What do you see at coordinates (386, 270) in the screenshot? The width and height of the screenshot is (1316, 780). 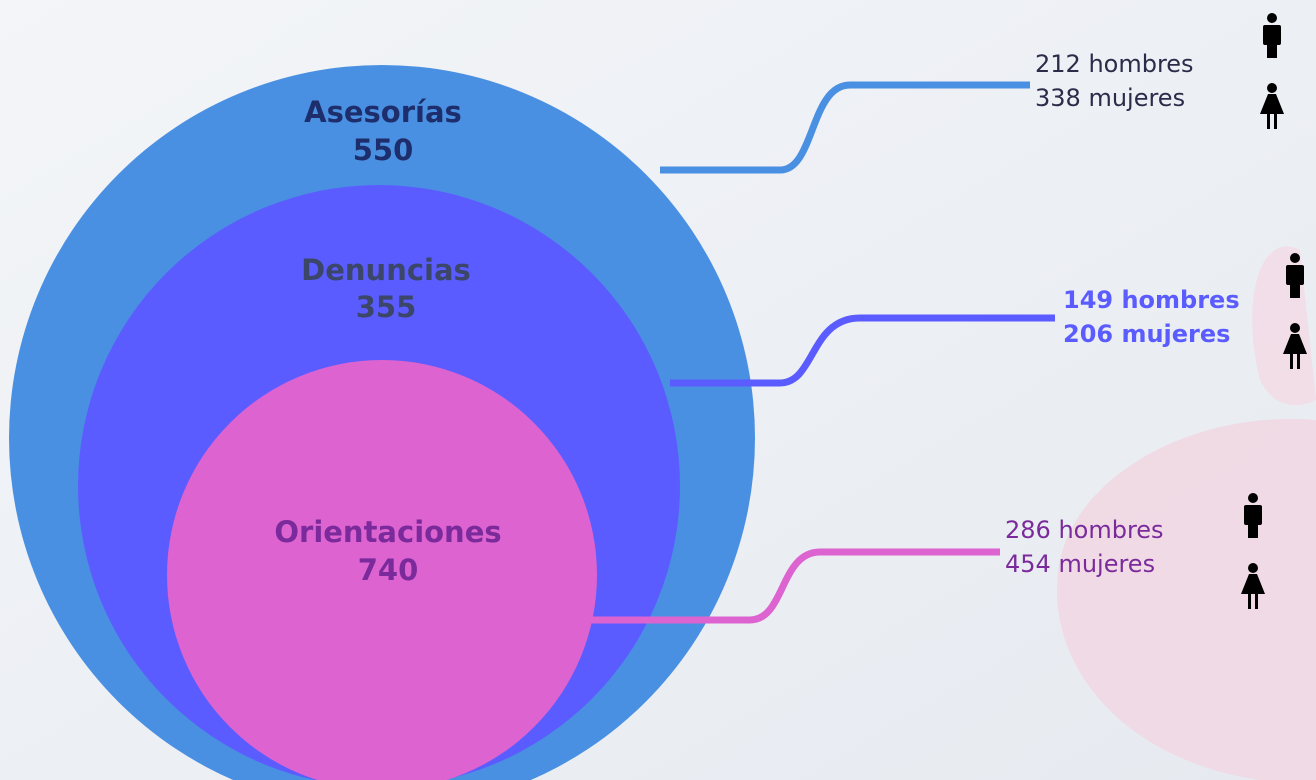 I see `group-name: Denuncias` at bounding box center [386, 270].